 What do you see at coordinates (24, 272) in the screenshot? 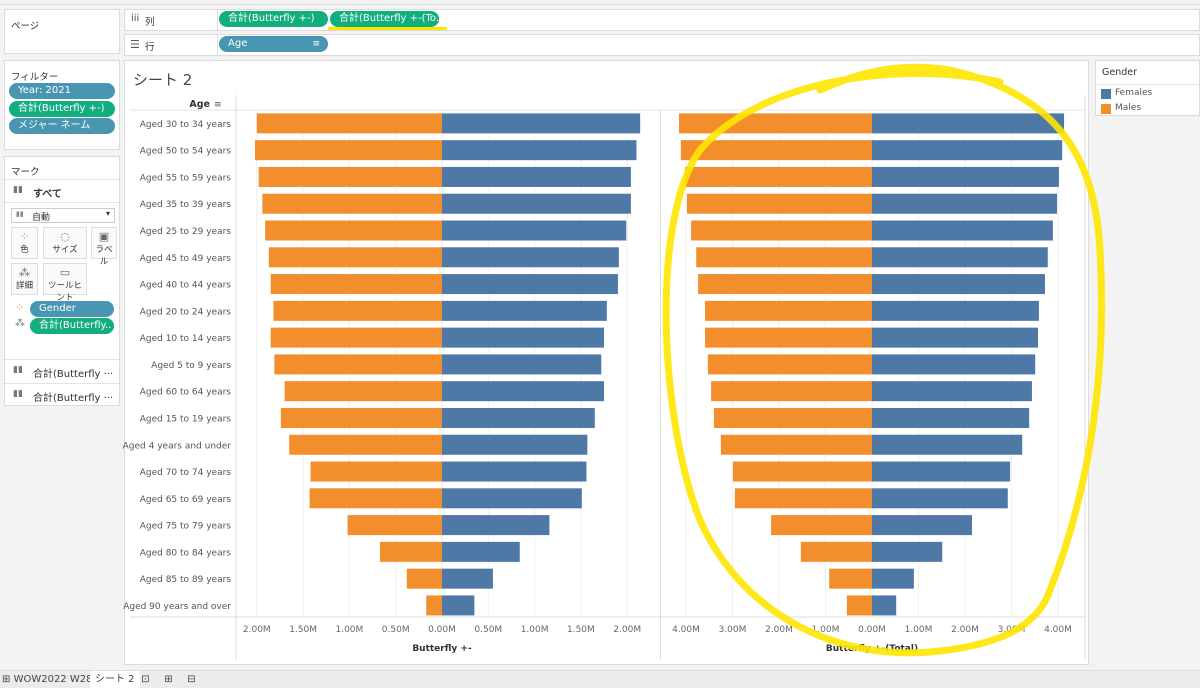
I see `detail-icon: ⁂` at bounding box center [24, 272].